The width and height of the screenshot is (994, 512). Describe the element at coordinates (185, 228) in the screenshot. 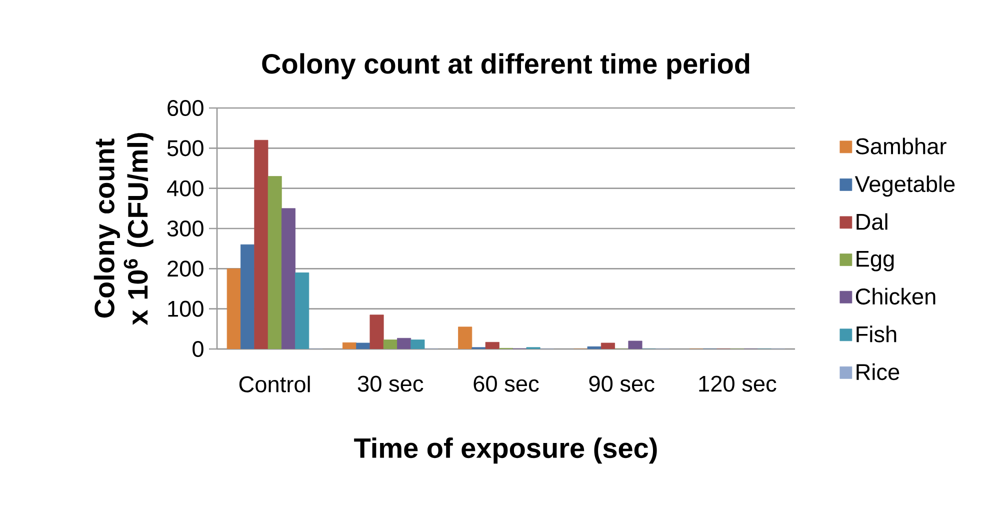

I see `y-tick-label: 300` at that location.